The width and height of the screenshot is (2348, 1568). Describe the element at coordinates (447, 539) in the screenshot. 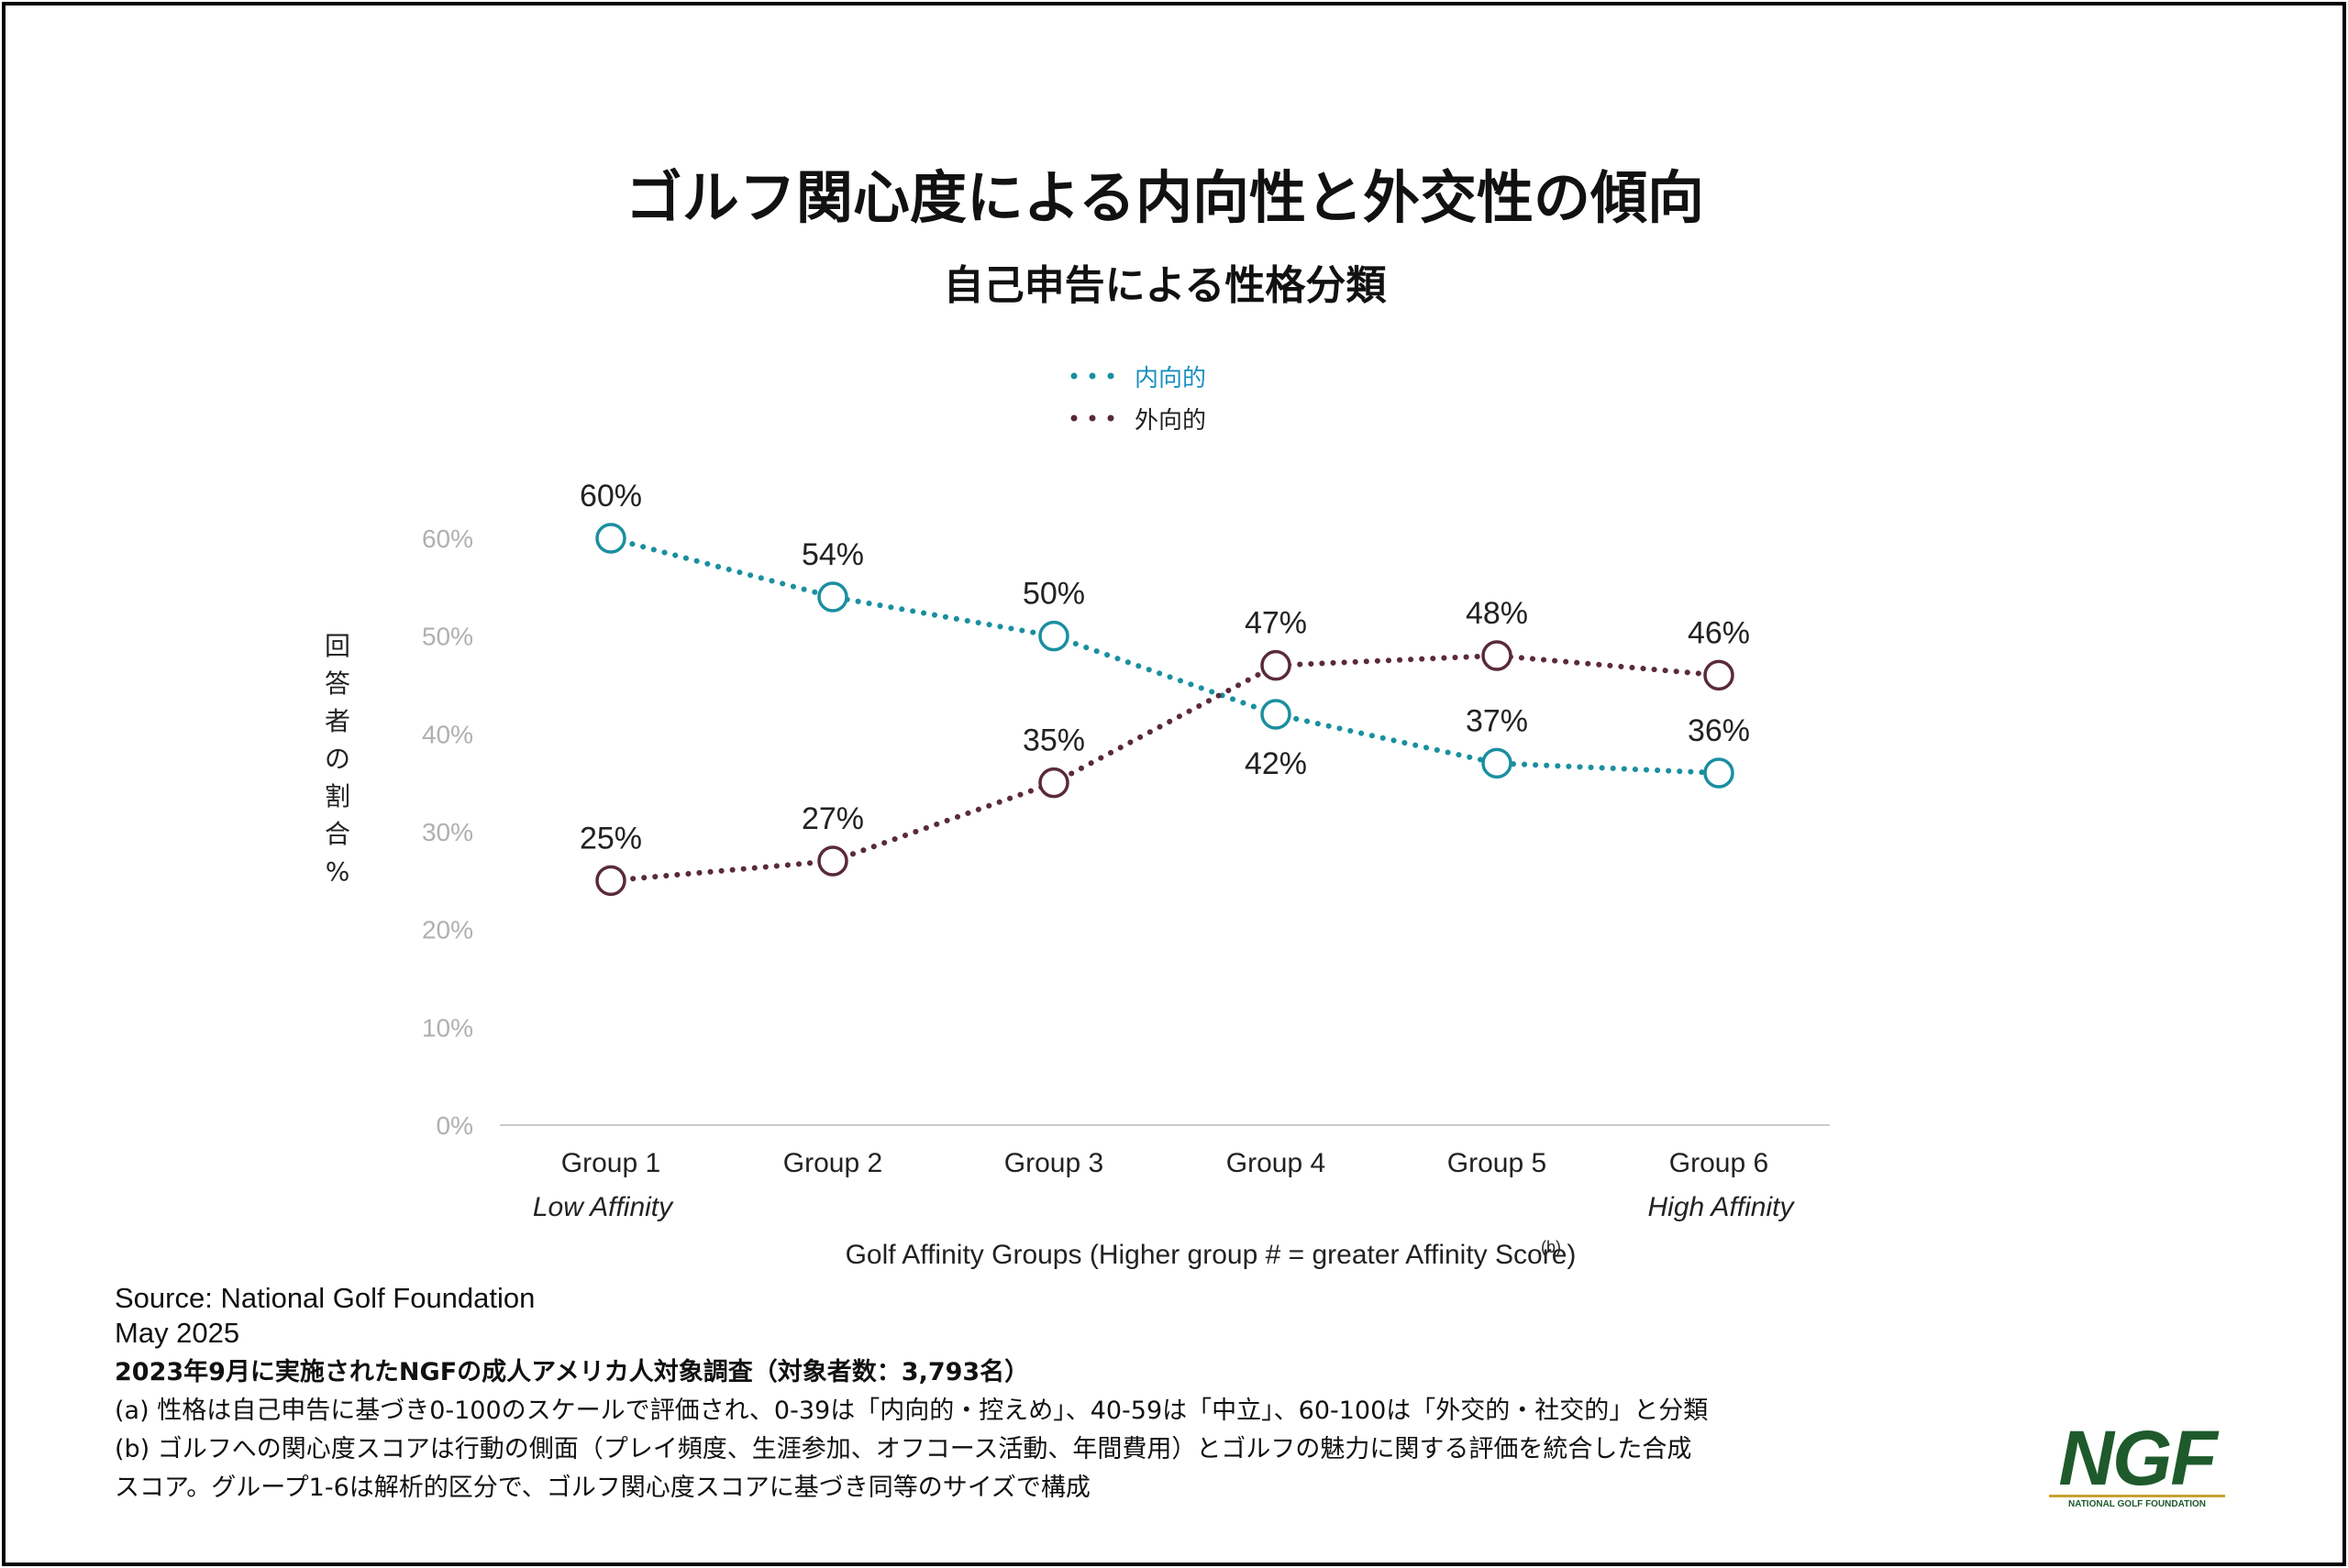

I see `y-tick-label: 60%` at that location.